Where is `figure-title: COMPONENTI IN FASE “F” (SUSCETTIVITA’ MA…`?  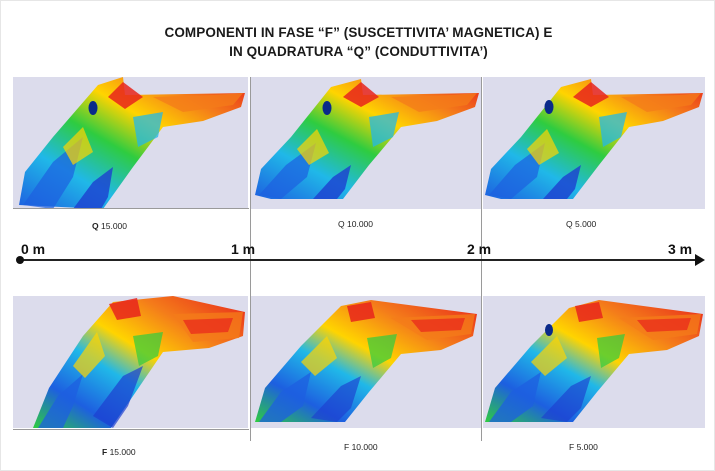 figure-title: COMPONENTI IN FASE “F” (SUSCETTIVITA’ MA… is located at coordinates (358, 42).